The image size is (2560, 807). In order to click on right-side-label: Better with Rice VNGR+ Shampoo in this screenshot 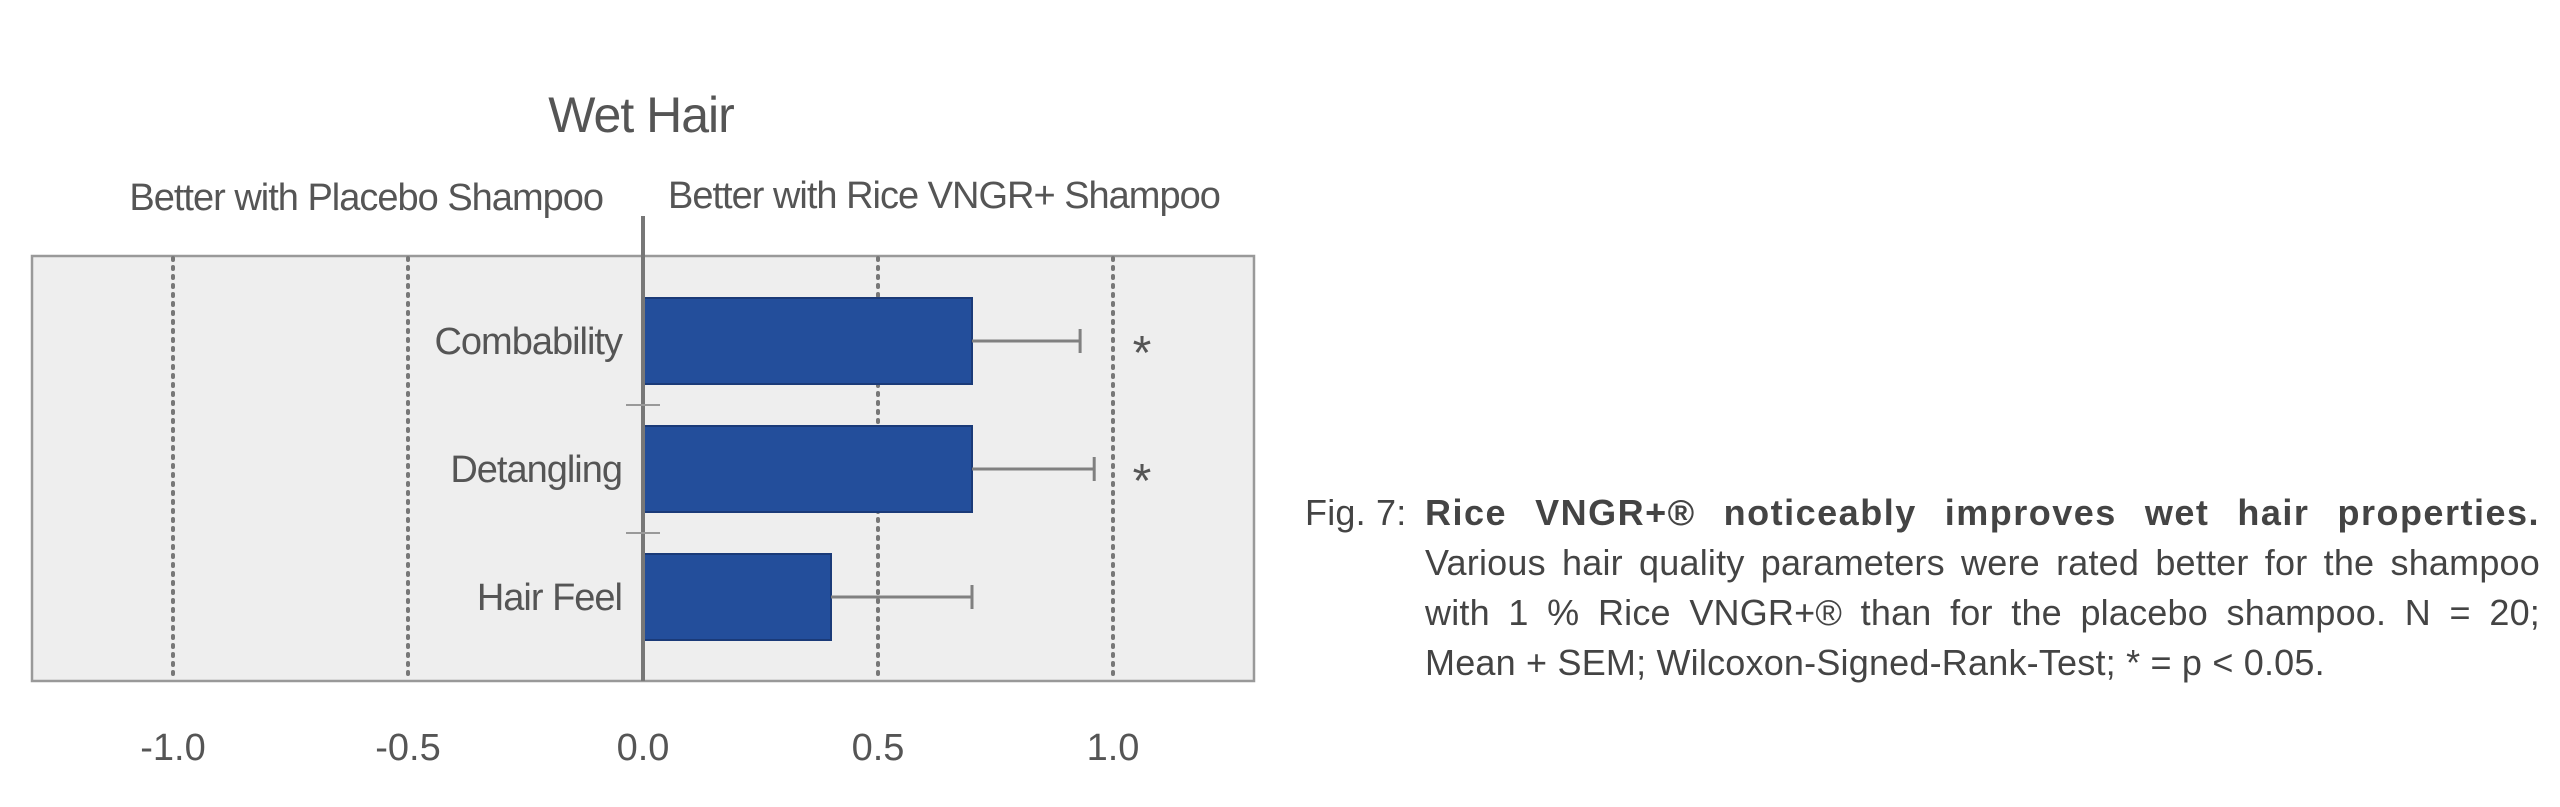, I will do `click(944, 196)`.